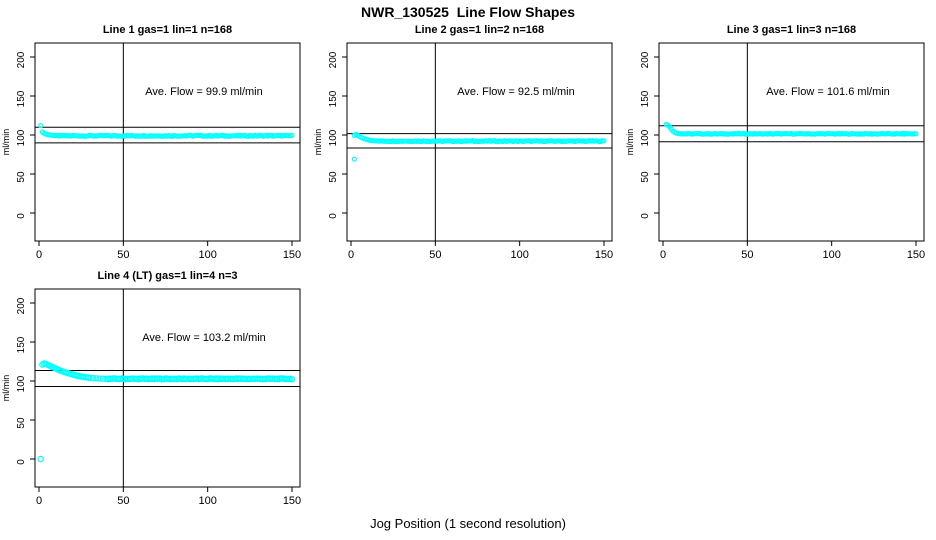  What do you see at coordinates (203, 92) in the screenshot?
I see `annotation-ave-flow: Ave. Flow = 99.9 ml/min` at bounding box center [203, 92].